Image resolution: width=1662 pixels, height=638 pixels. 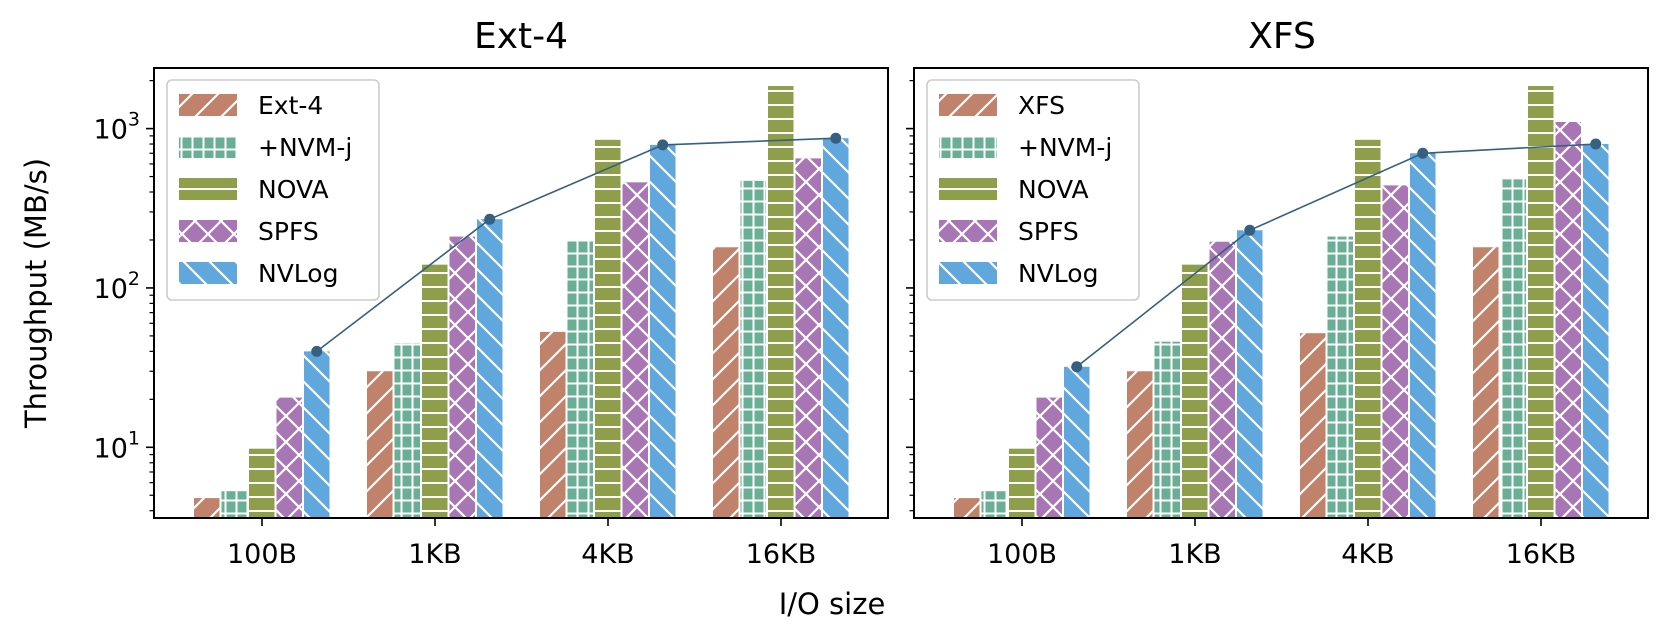 I want to click on bar-xfs-16kb, so click(x=1486, y=382).